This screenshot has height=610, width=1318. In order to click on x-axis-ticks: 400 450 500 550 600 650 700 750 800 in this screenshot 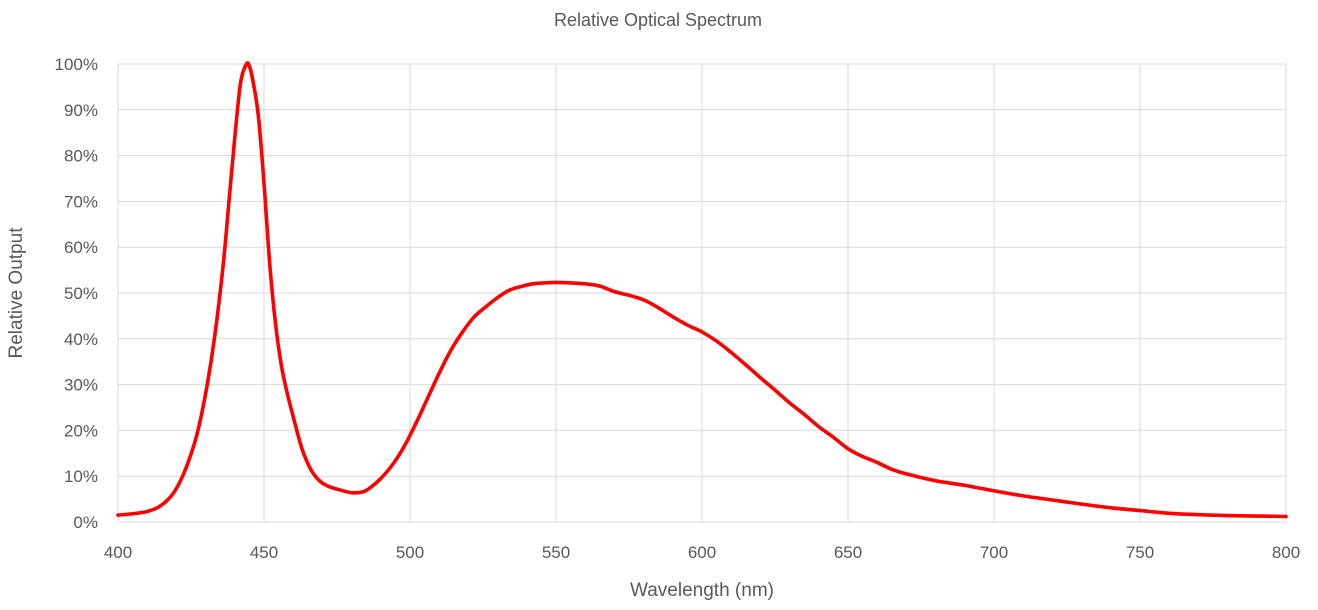, I will do `click(702, 552)`.